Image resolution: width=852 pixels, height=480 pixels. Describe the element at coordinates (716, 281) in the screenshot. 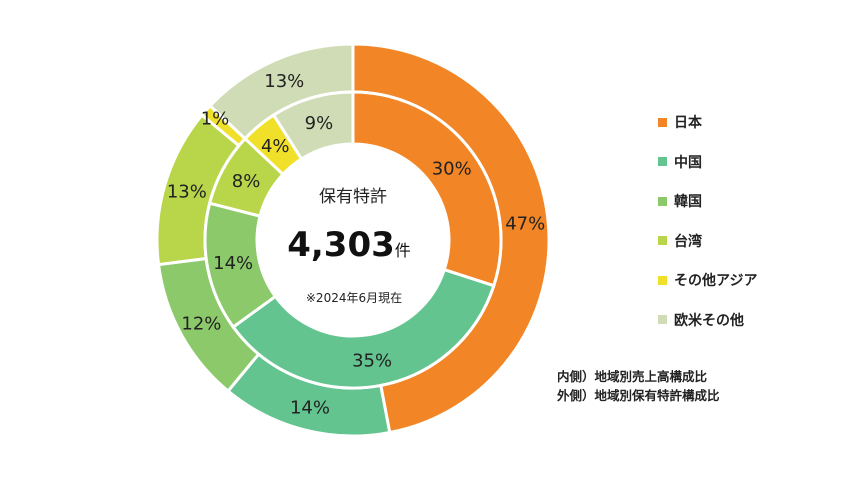

I see `legend-label: その他アジア` at that location.